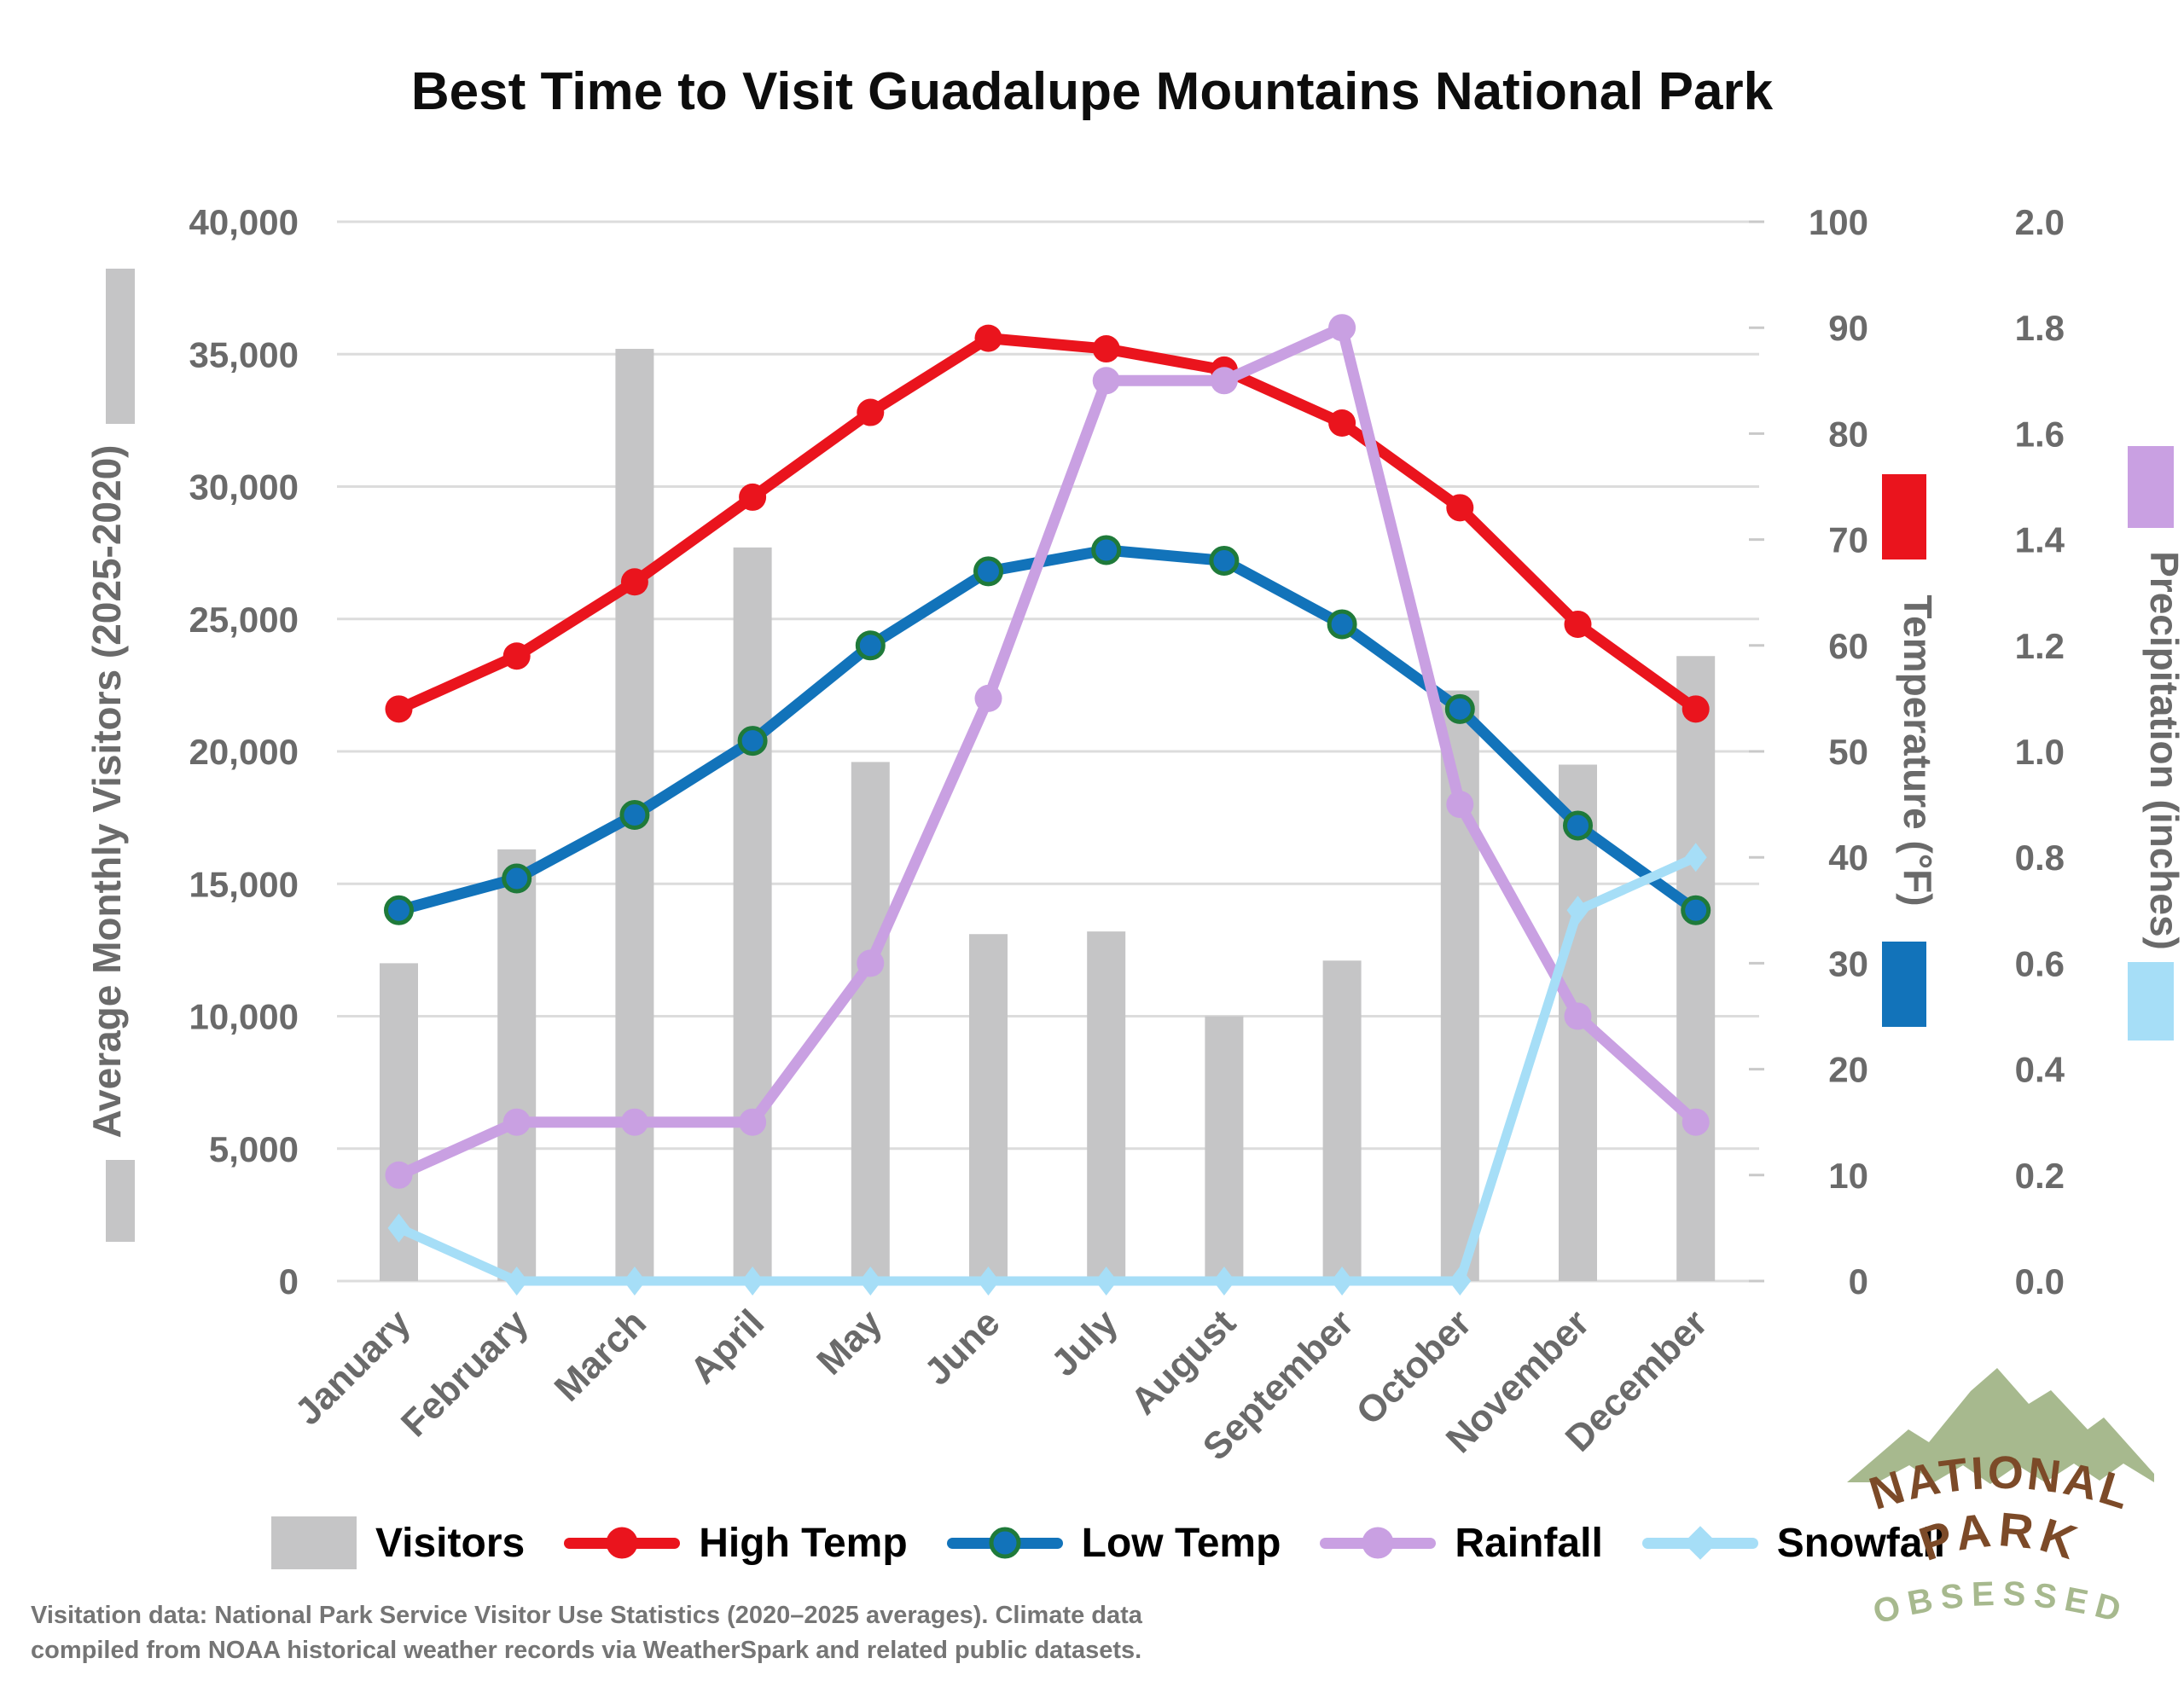  What do you see at coordinates (622, 1543) in the screenshot?
I see `high-temp-line-icon` at bounding box center [622, 1543].